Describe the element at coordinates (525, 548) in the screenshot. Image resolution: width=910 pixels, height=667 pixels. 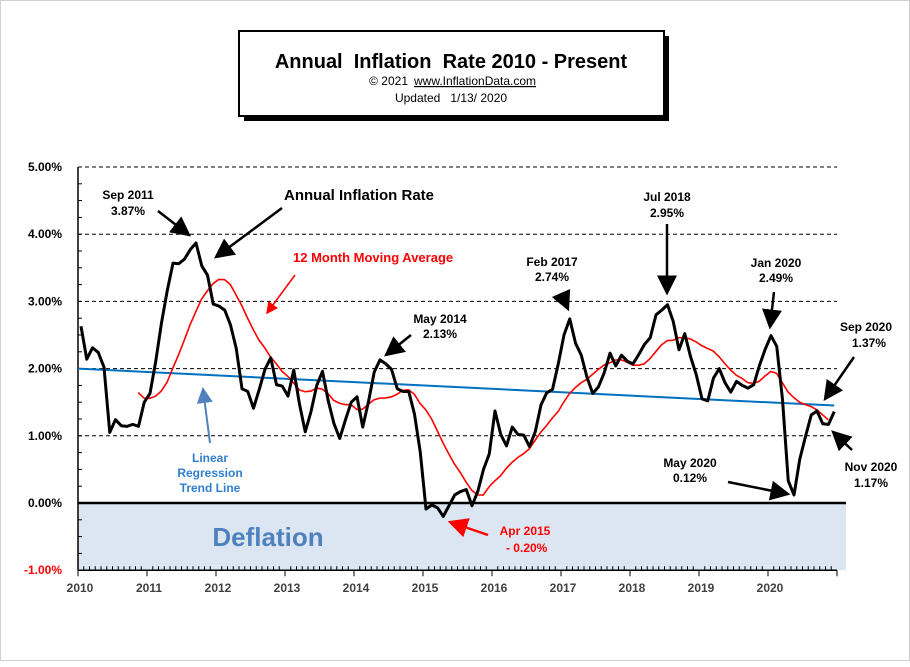
I see `apr2015-value: - 0.20%` at that location.